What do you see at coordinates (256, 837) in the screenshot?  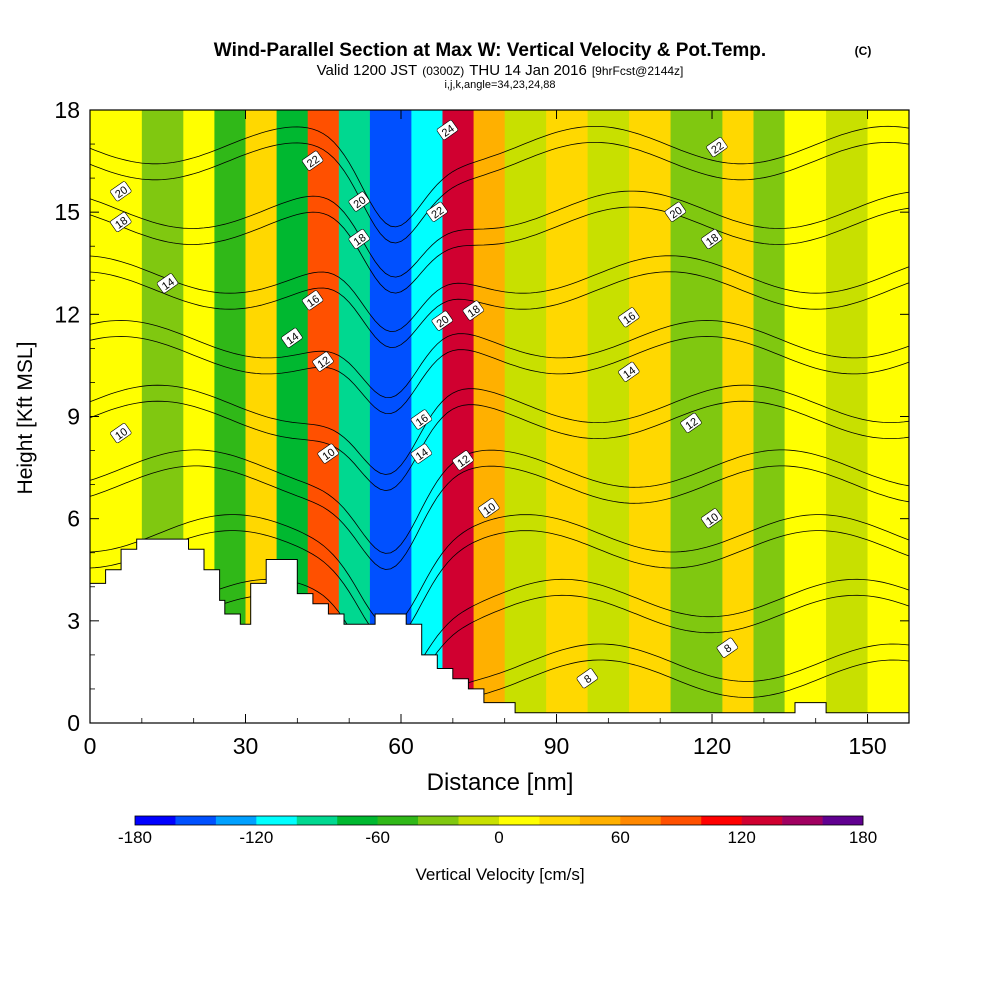 I see `colorbar-tick-label--120: -120` at bounding box center [256, 837].